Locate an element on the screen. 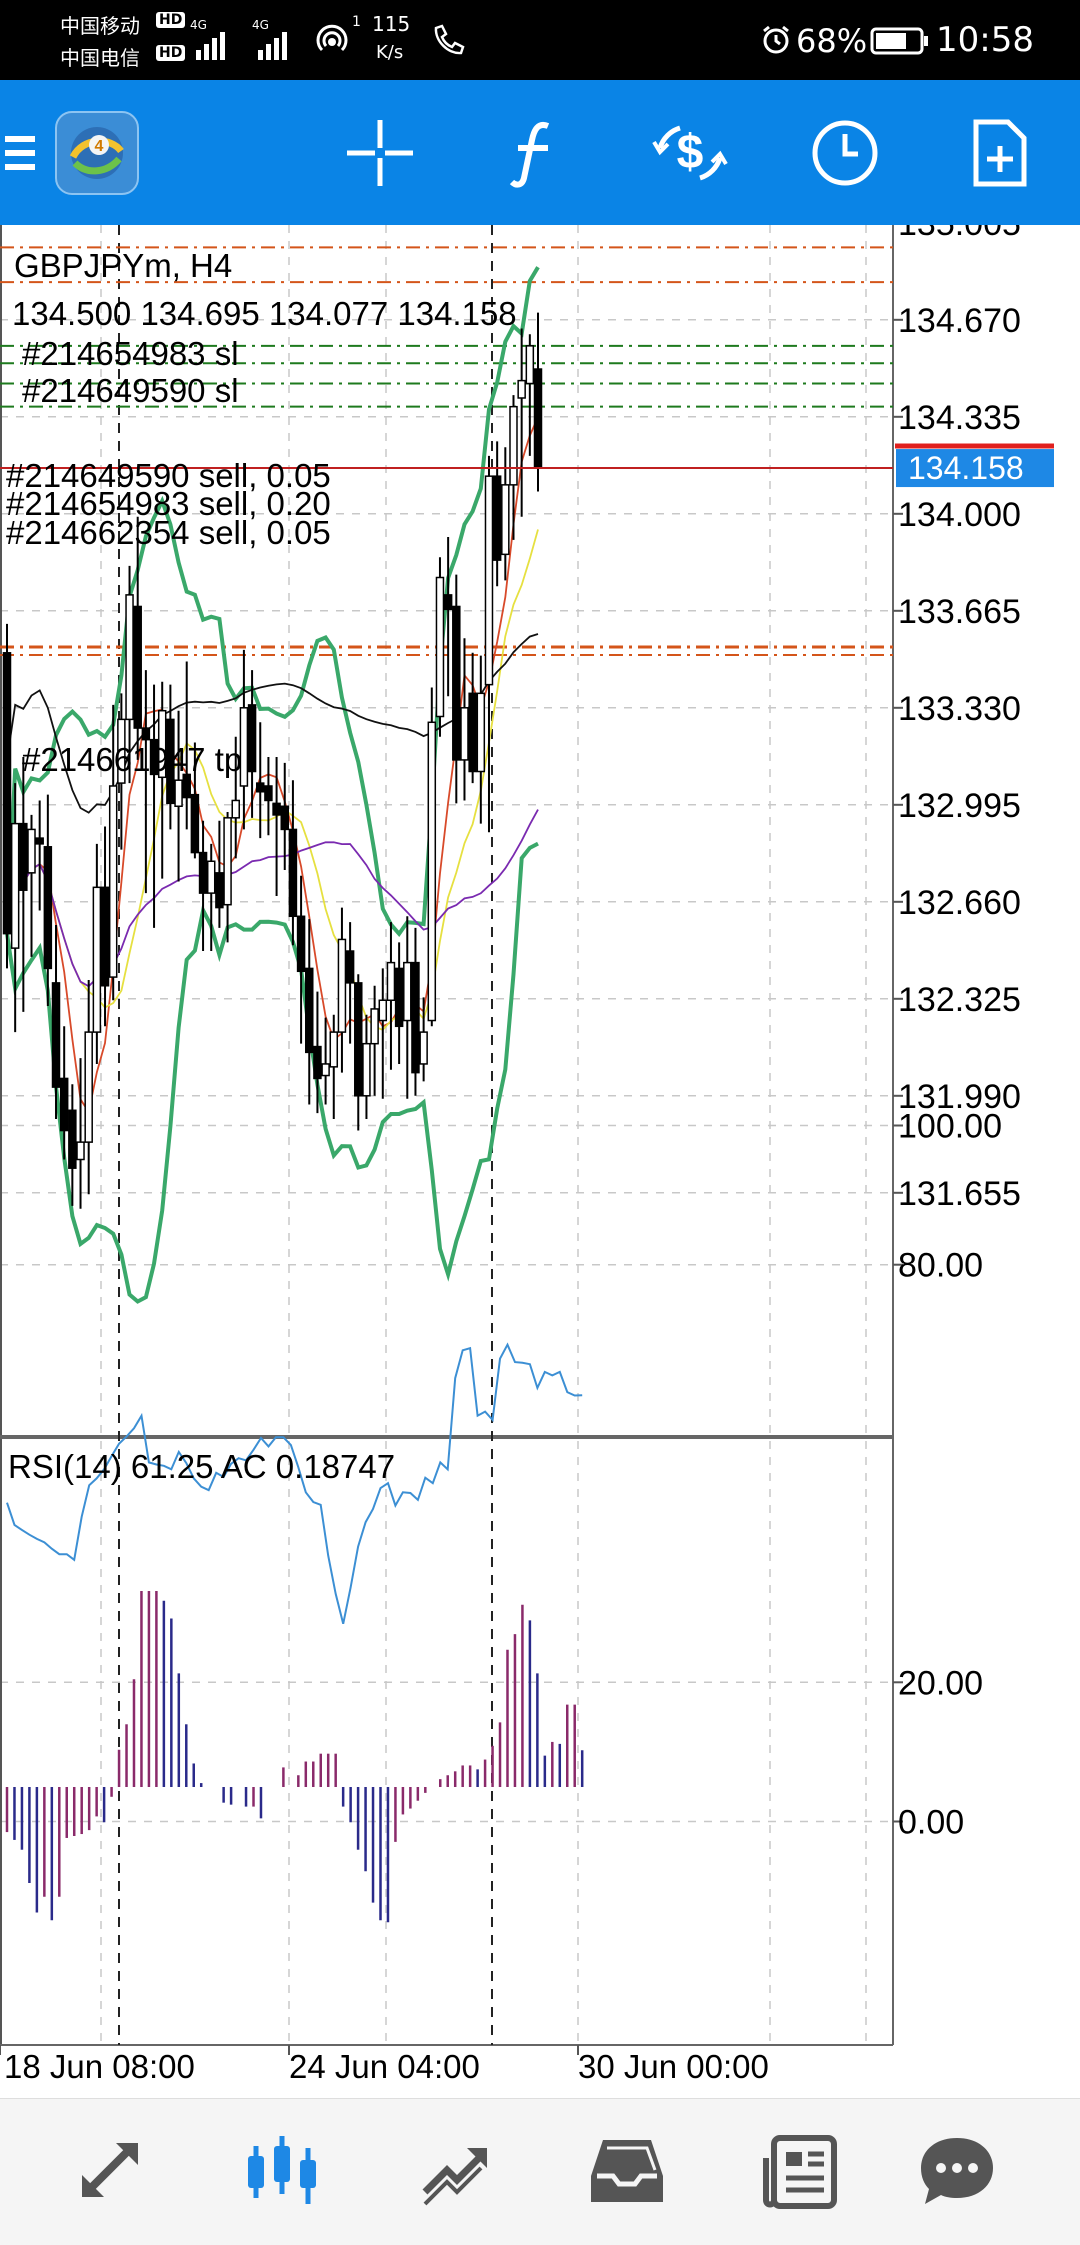 Image resolution: width=1080 pixels, height=2245 pixels. nav-history is located at coordinates (627, 2172).